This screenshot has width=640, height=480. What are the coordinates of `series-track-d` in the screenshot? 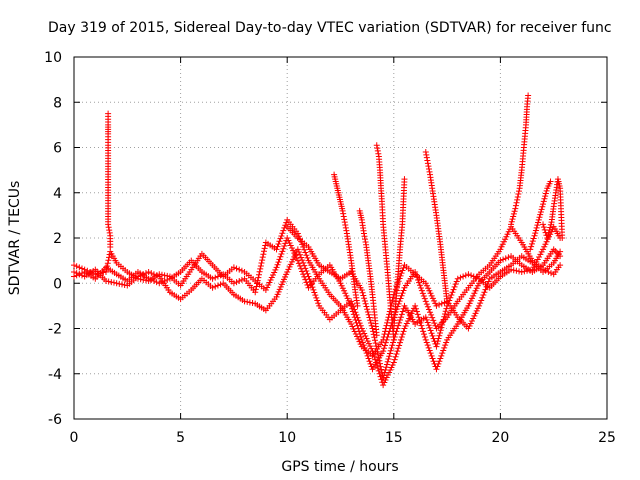 It's located at (424, 302).